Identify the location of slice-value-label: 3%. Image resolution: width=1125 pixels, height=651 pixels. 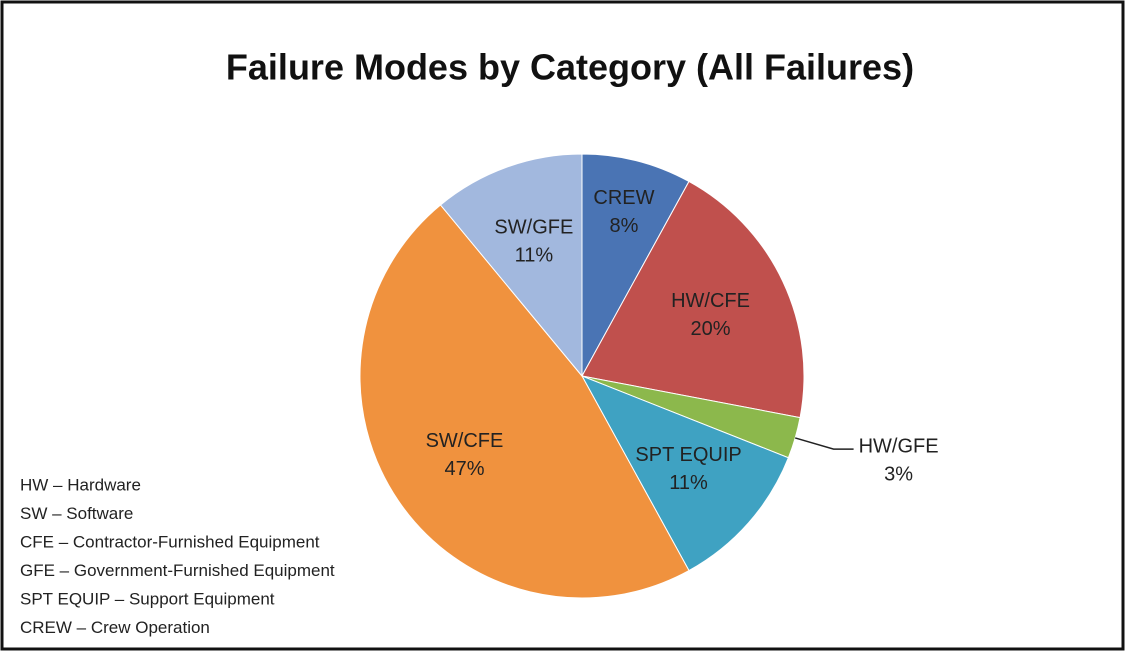
(898, 474).